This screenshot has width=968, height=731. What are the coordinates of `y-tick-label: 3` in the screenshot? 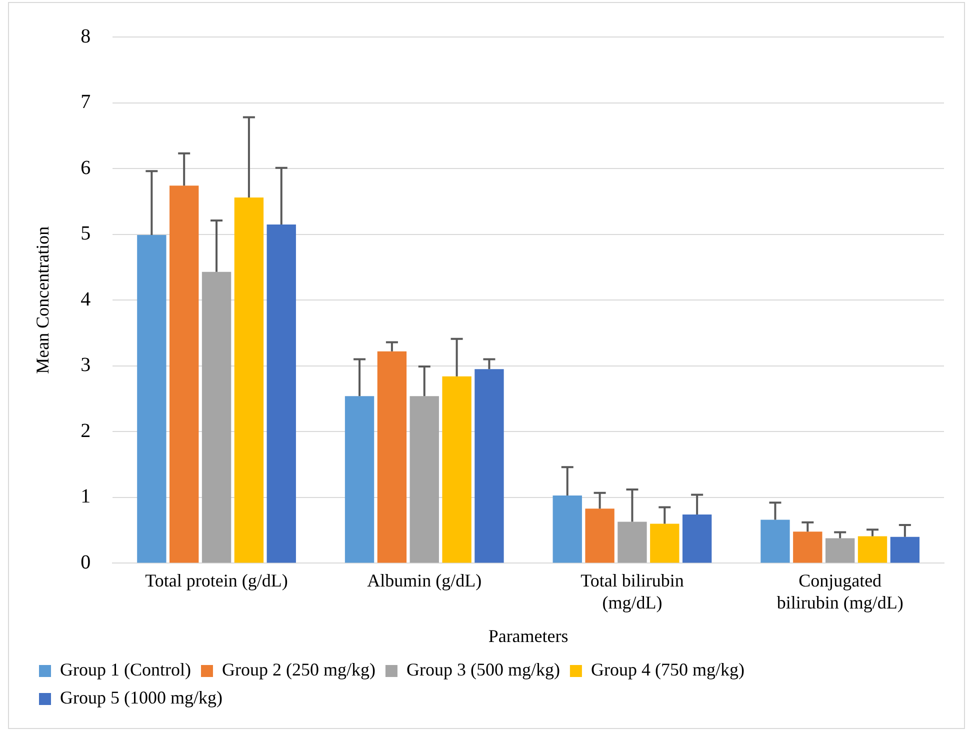 It's located at (85, 365).